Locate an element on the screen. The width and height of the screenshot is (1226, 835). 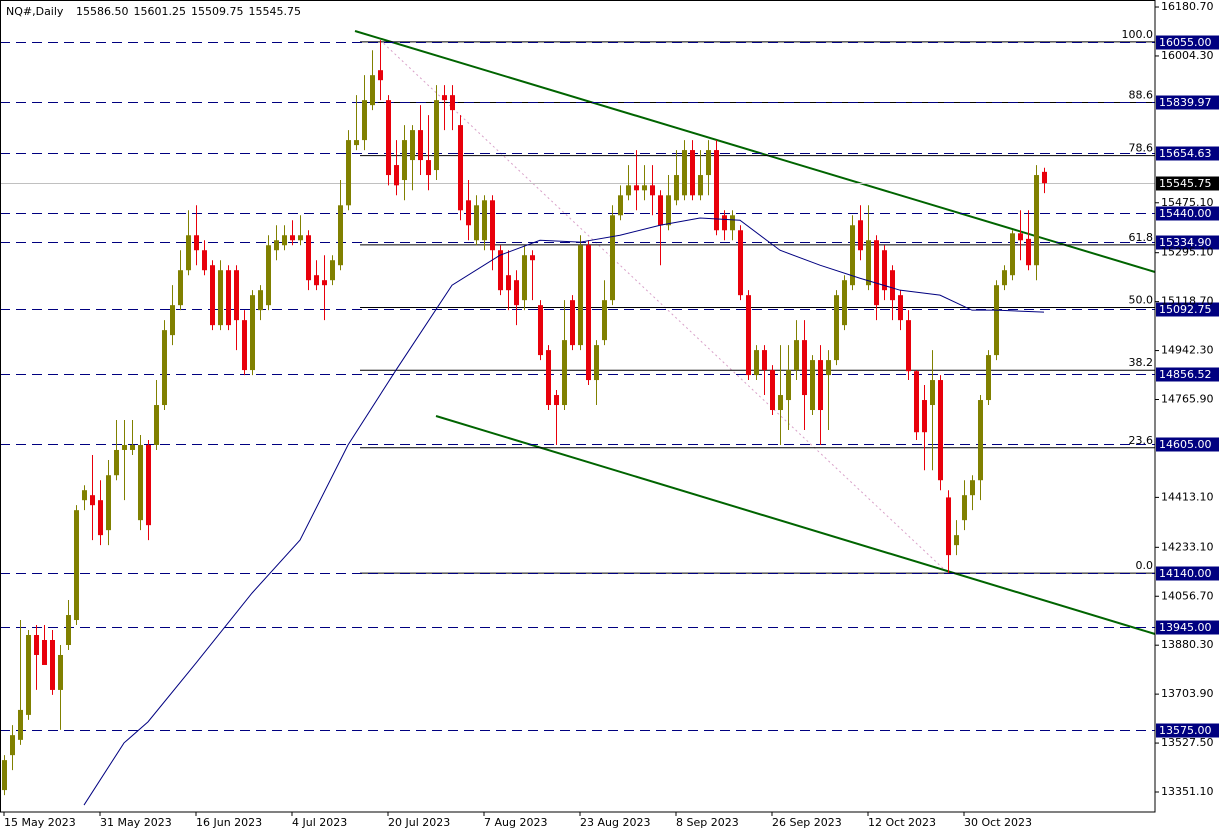
y-tick-label: 13351.10 is located at coordinates (1187, 791).